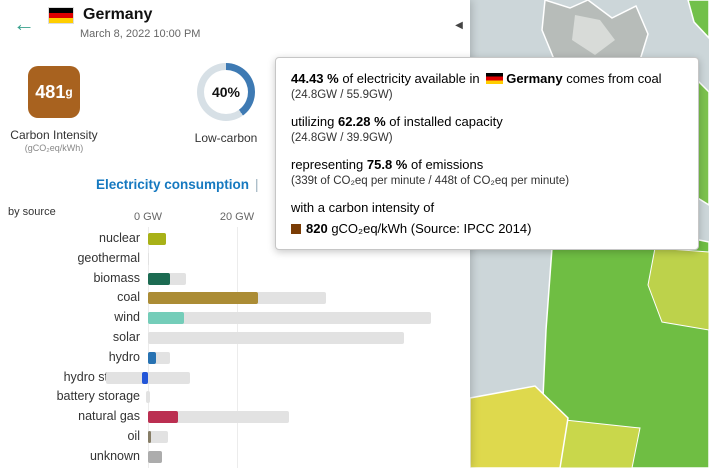  I want to click on source-row-nuclear: nuclear, so click(235, 239).